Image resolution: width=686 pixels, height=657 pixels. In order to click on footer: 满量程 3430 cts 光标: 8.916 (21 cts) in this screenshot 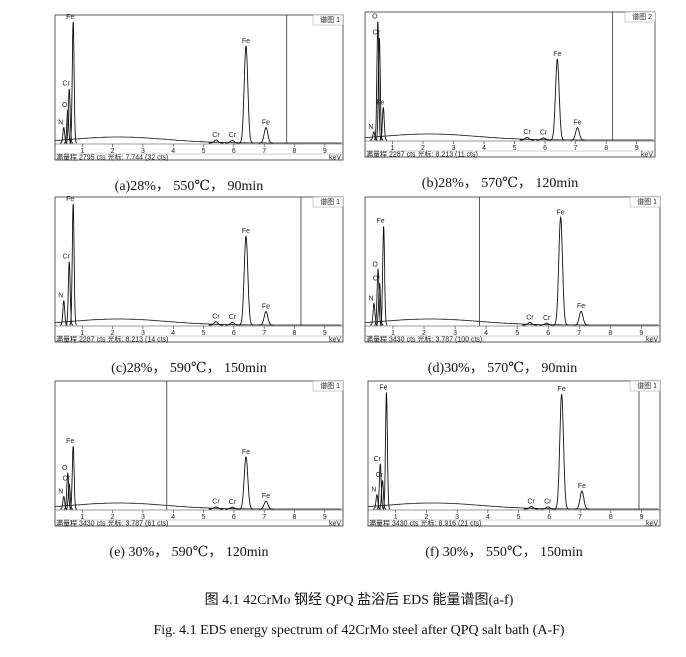, I will do `click(425, 522)`.